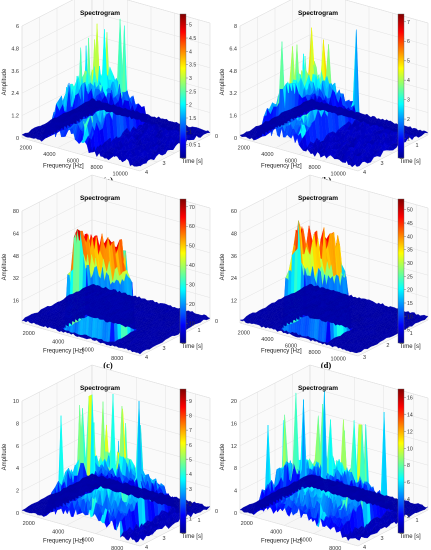 This screenshot has height=550, width=431. What do you see at coordinates (16, 279) in the screenshot?
I see `z-tick-label: 32` at bounding box center [16, 279].